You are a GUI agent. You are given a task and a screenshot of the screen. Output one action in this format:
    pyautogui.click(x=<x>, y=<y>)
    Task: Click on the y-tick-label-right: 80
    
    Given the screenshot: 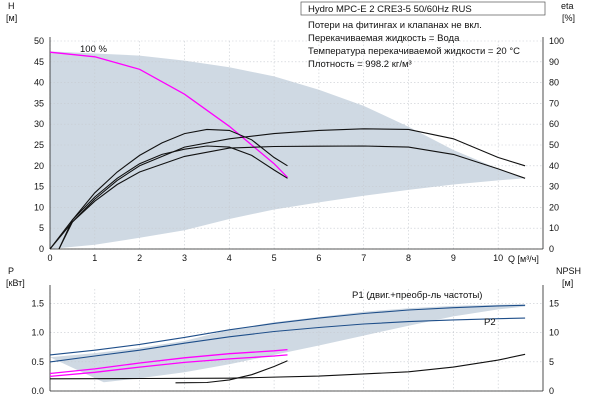 What is the action you would take?
    pyautogui.click(x=554, y=83)
    